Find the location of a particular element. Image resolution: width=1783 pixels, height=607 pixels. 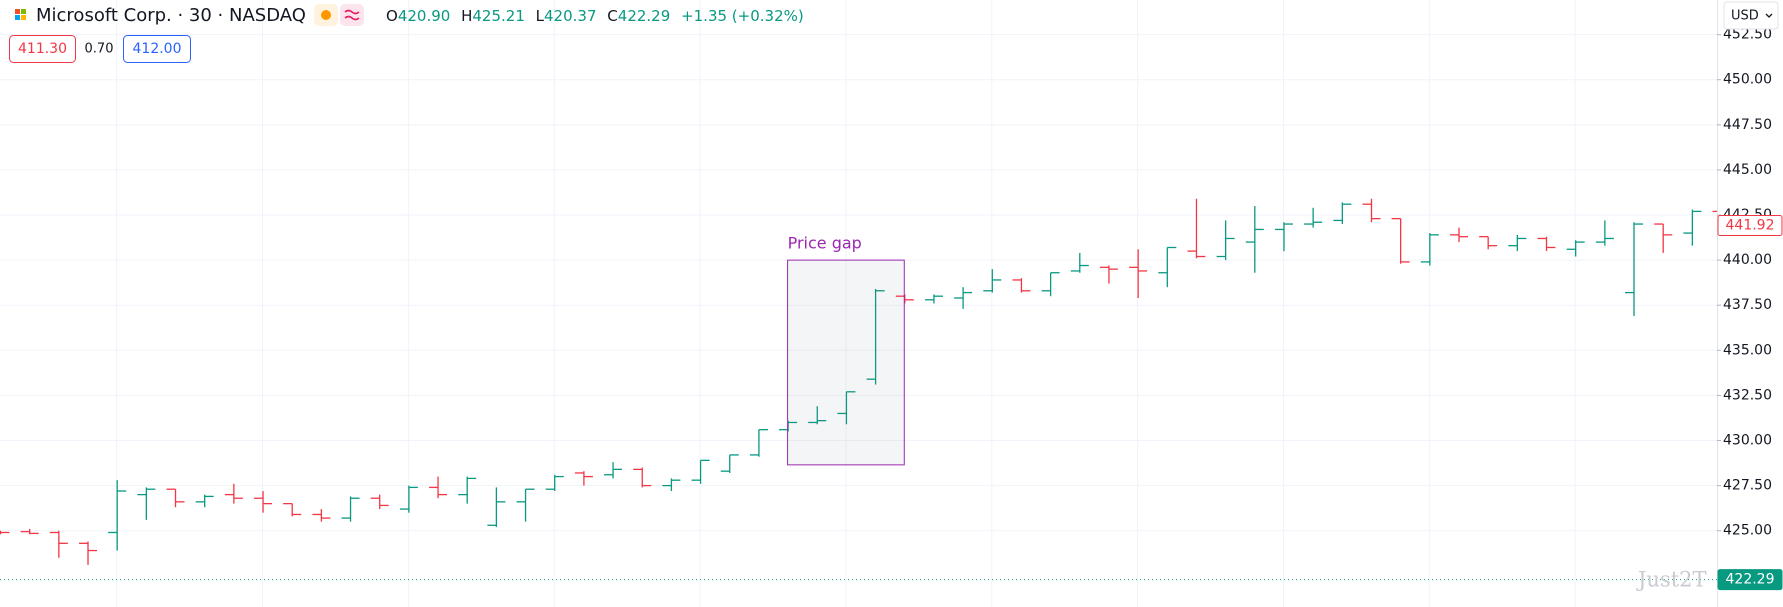

y-tick-label: 445.00 is located at coordinates (1747, 170).